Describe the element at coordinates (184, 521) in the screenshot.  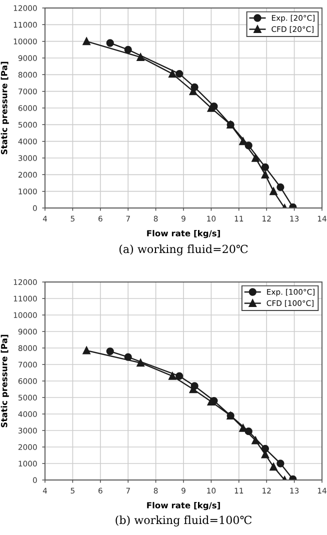
I see `text: (b) working fluid=100℃` at that location.